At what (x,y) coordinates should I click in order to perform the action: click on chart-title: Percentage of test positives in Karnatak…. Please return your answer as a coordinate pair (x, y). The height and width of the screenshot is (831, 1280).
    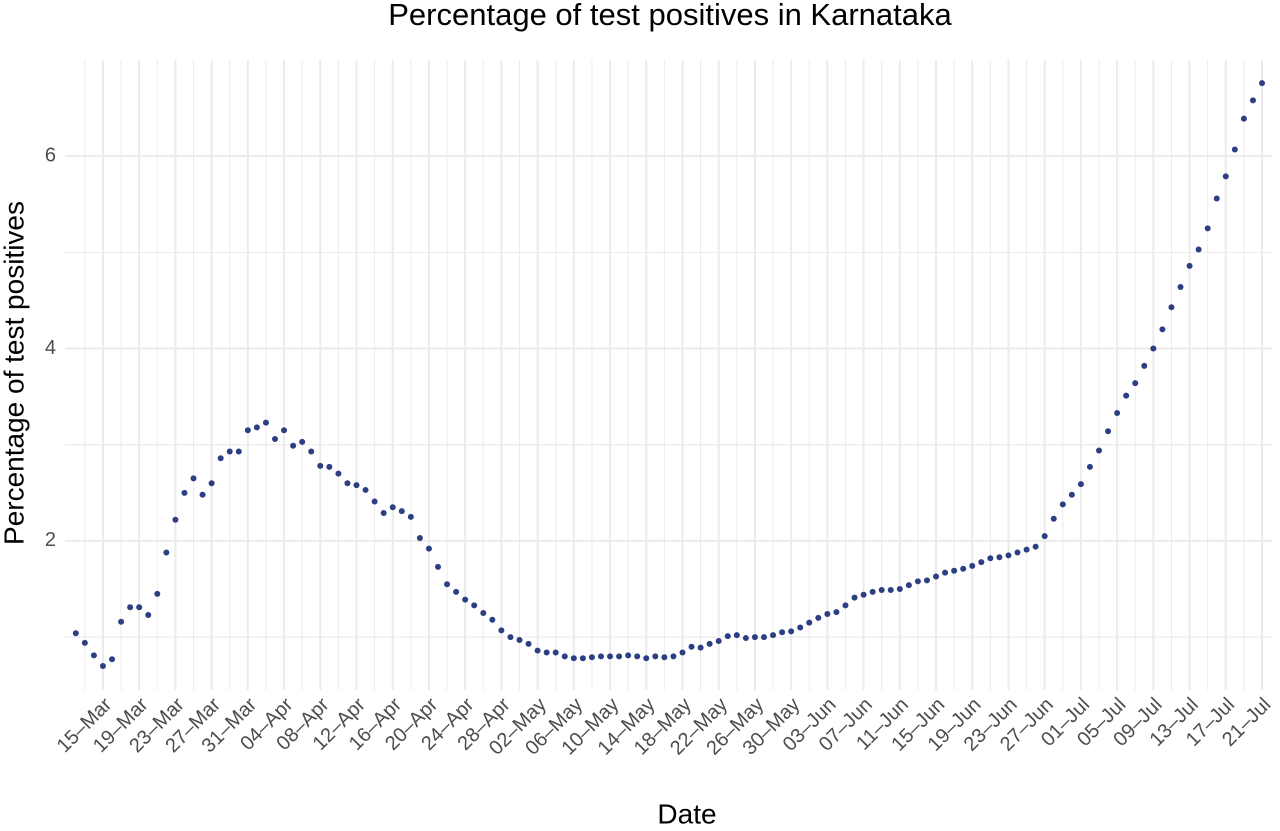
    Looking at the image, I should click on (670, 16).